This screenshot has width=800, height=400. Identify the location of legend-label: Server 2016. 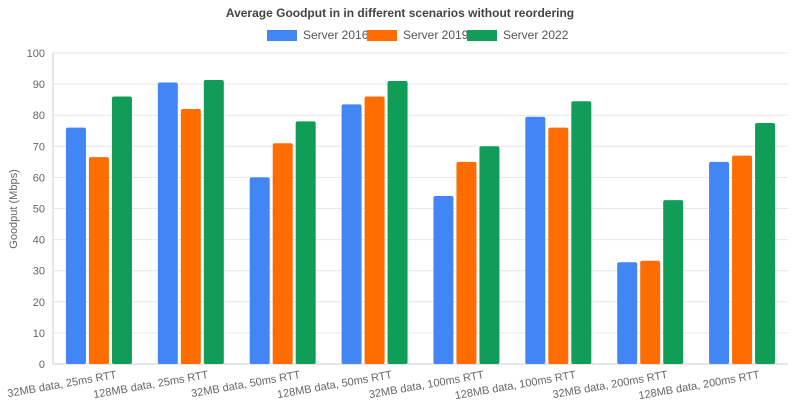
(336, 35).